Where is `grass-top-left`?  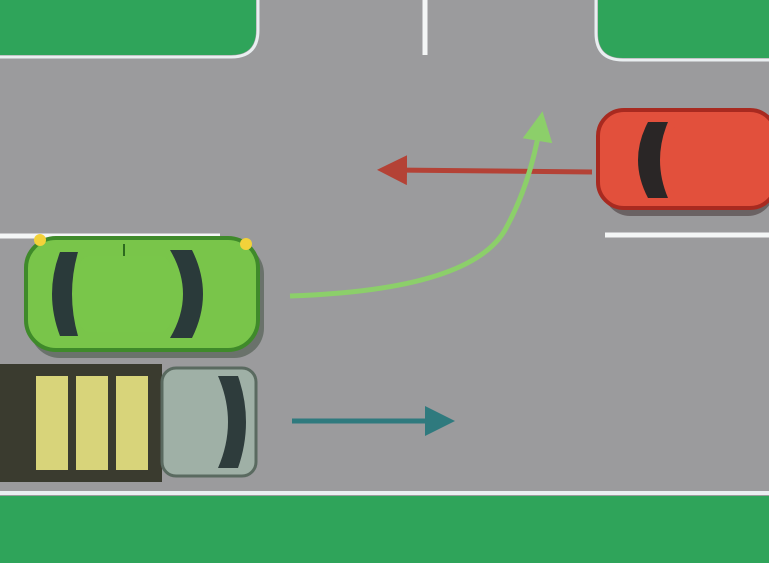
grass-top-left is located at coordinates (128, 27).